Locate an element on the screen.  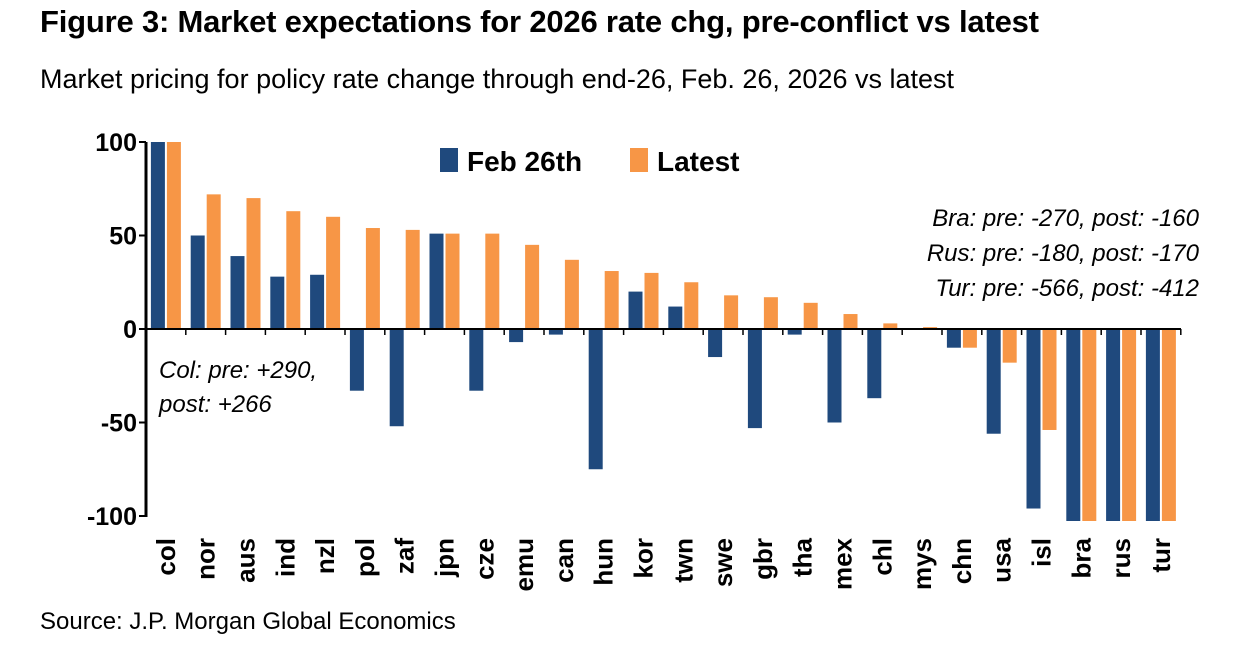
bar-latest-swe is located at coordinates (731, 312).